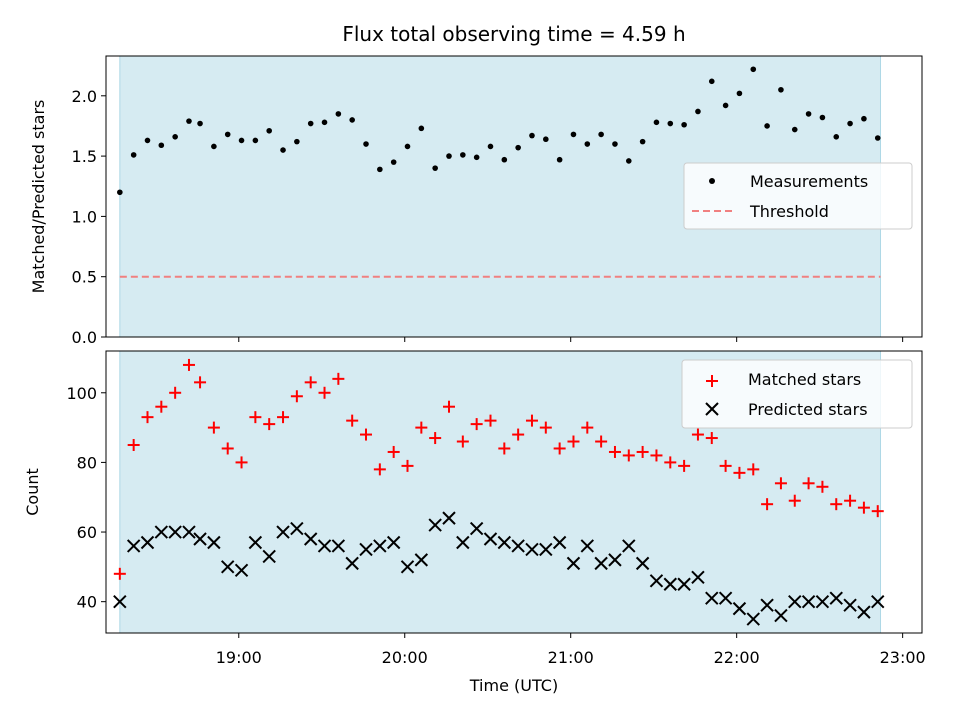 The width and height of the screenshot is (960, 720). Describe the element at coordinates (571, 650) in the screenshot. I see `counts-x-ticks: 19:00 20:00 21:00 22:00 23:00` at that location.